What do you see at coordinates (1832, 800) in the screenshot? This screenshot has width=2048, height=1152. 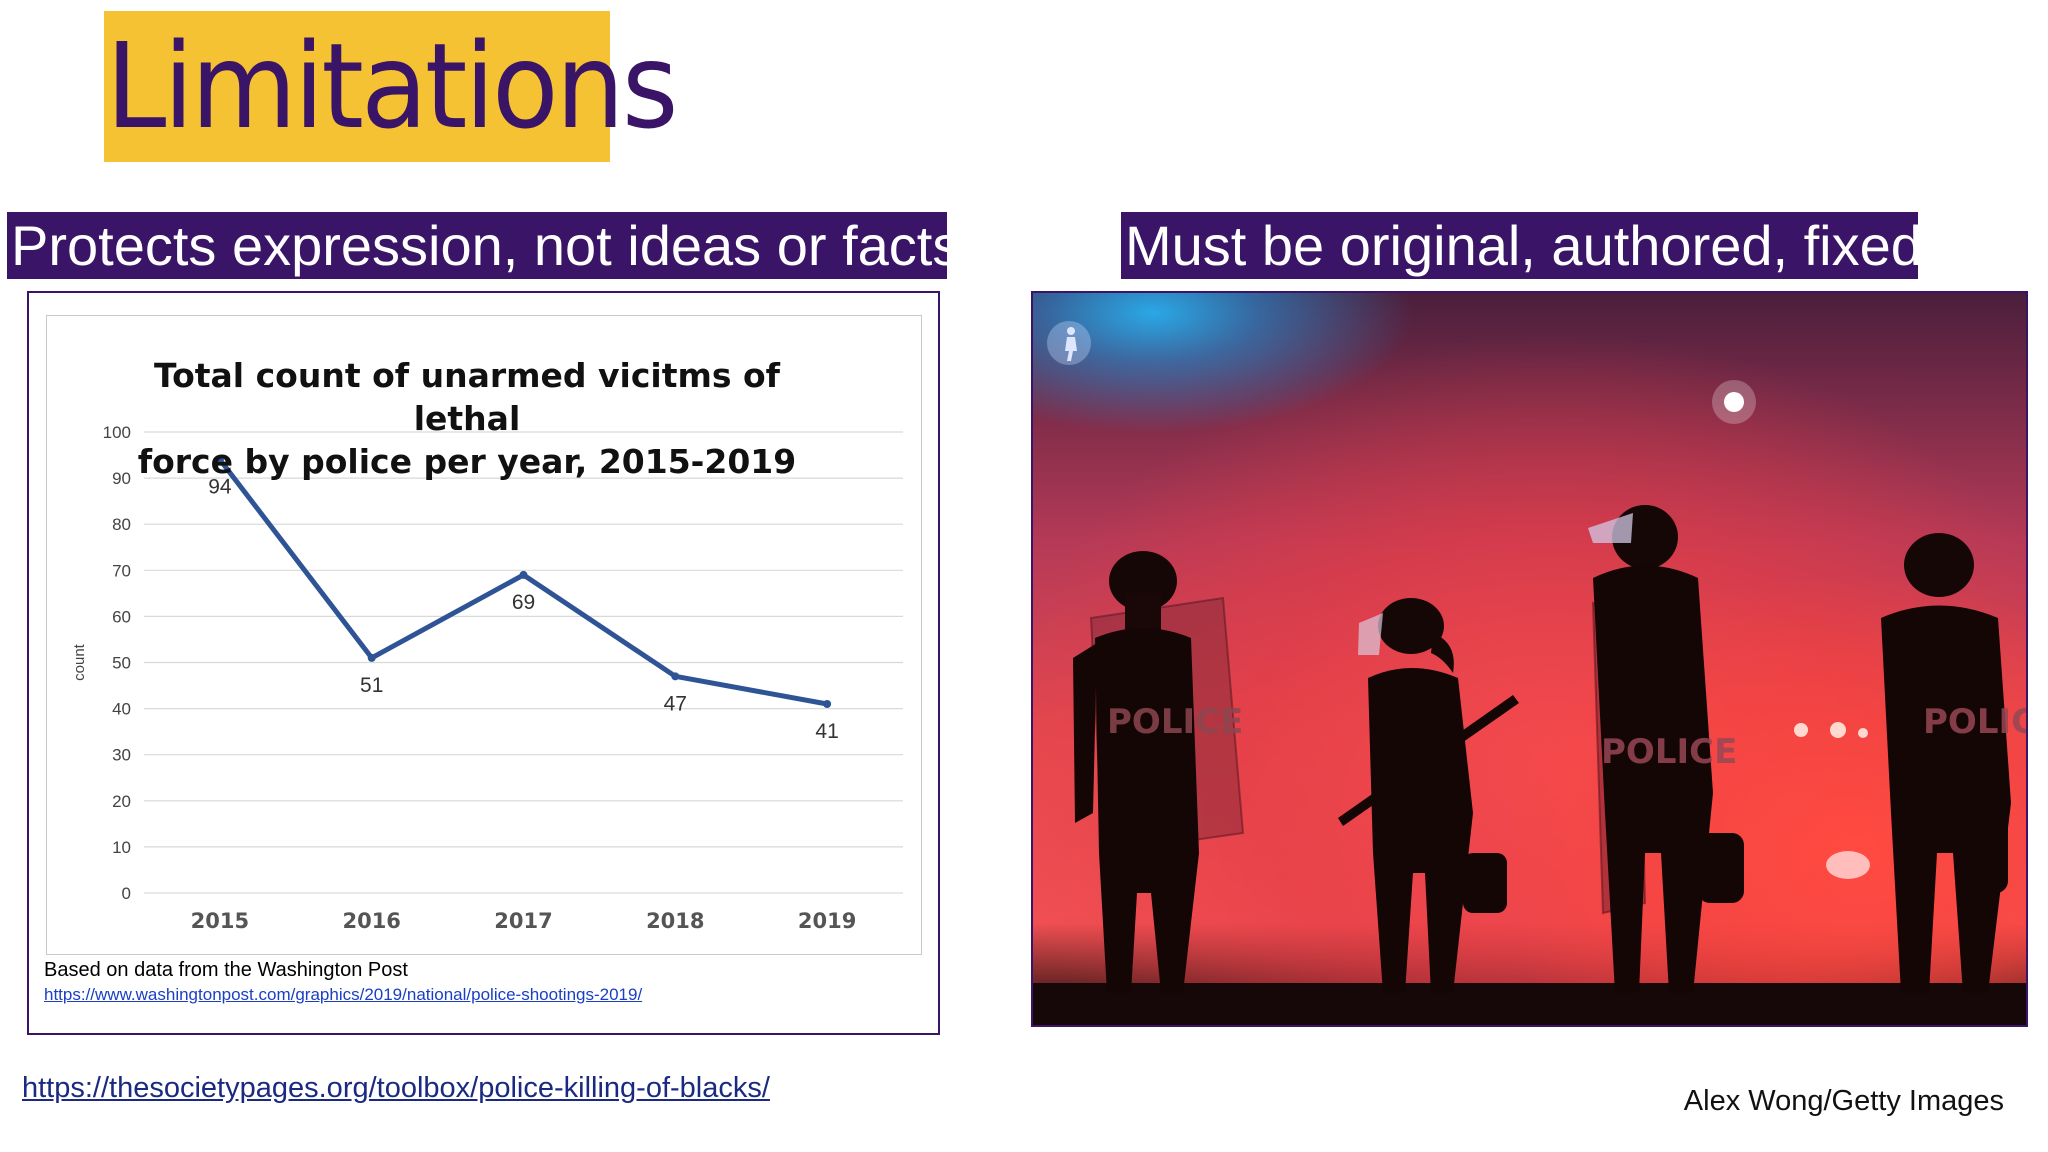 I see `background-lights` at bounding box center [1832, 800].